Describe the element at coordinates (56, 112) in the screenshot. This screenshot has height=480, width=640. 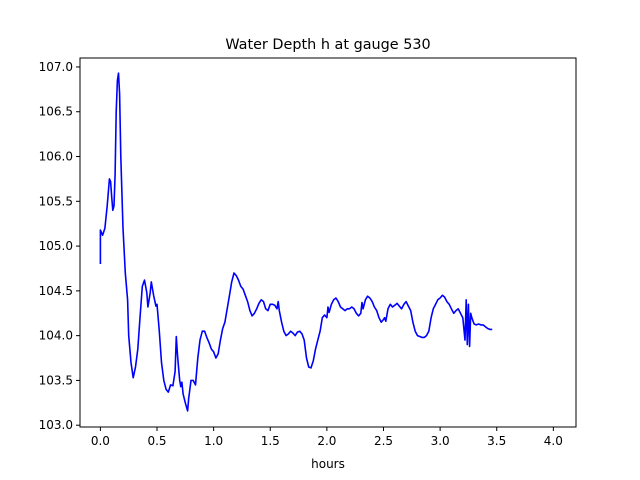
I see `y-tick-label: 106.5` at that location.